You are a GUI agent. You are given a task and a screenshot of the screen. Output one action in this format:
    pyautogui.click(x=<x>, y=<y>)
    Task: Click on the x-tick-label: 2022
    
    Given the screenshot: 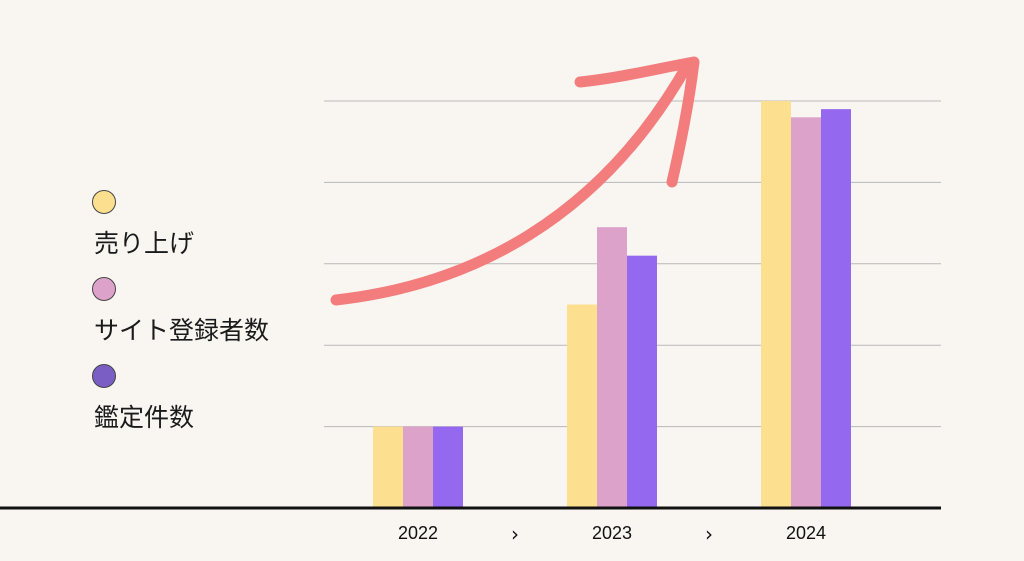 What is the action you would take?
    pyautogui.click(x=418, y=533)
    